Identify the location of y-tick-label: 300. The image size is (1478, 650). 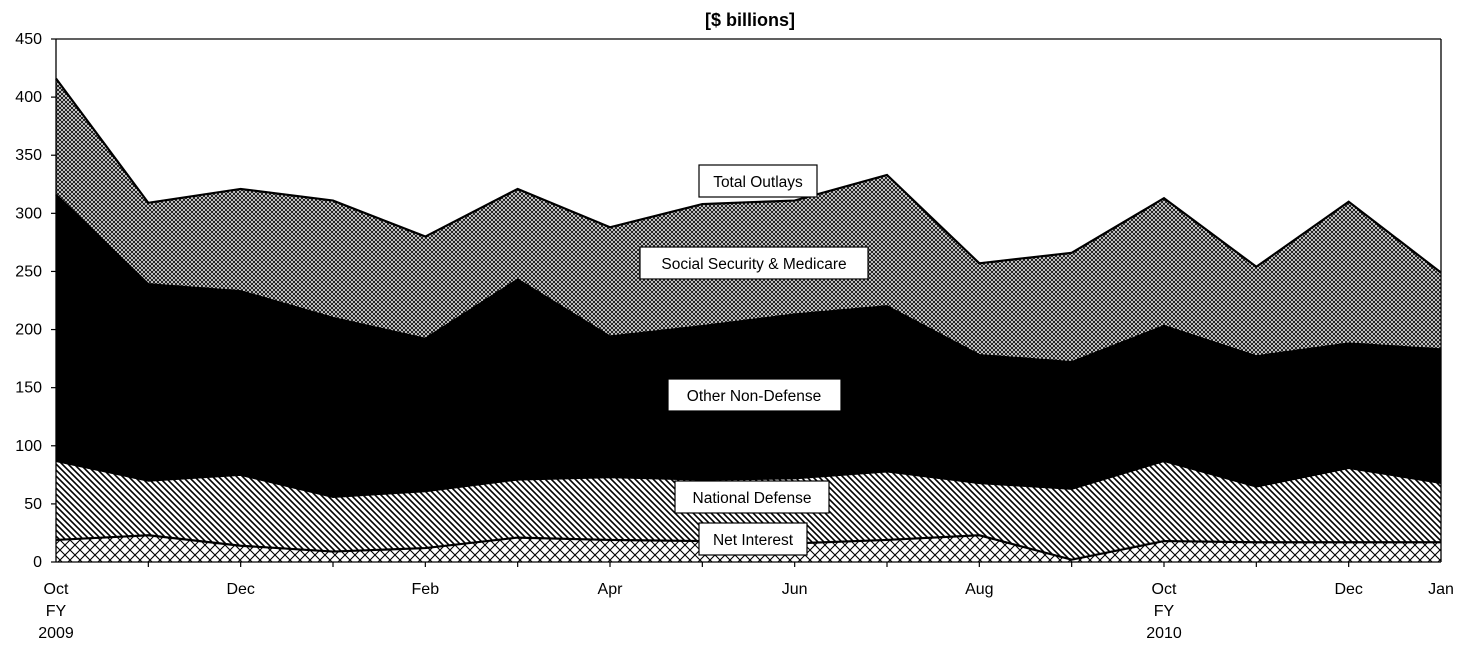
(28, 213).